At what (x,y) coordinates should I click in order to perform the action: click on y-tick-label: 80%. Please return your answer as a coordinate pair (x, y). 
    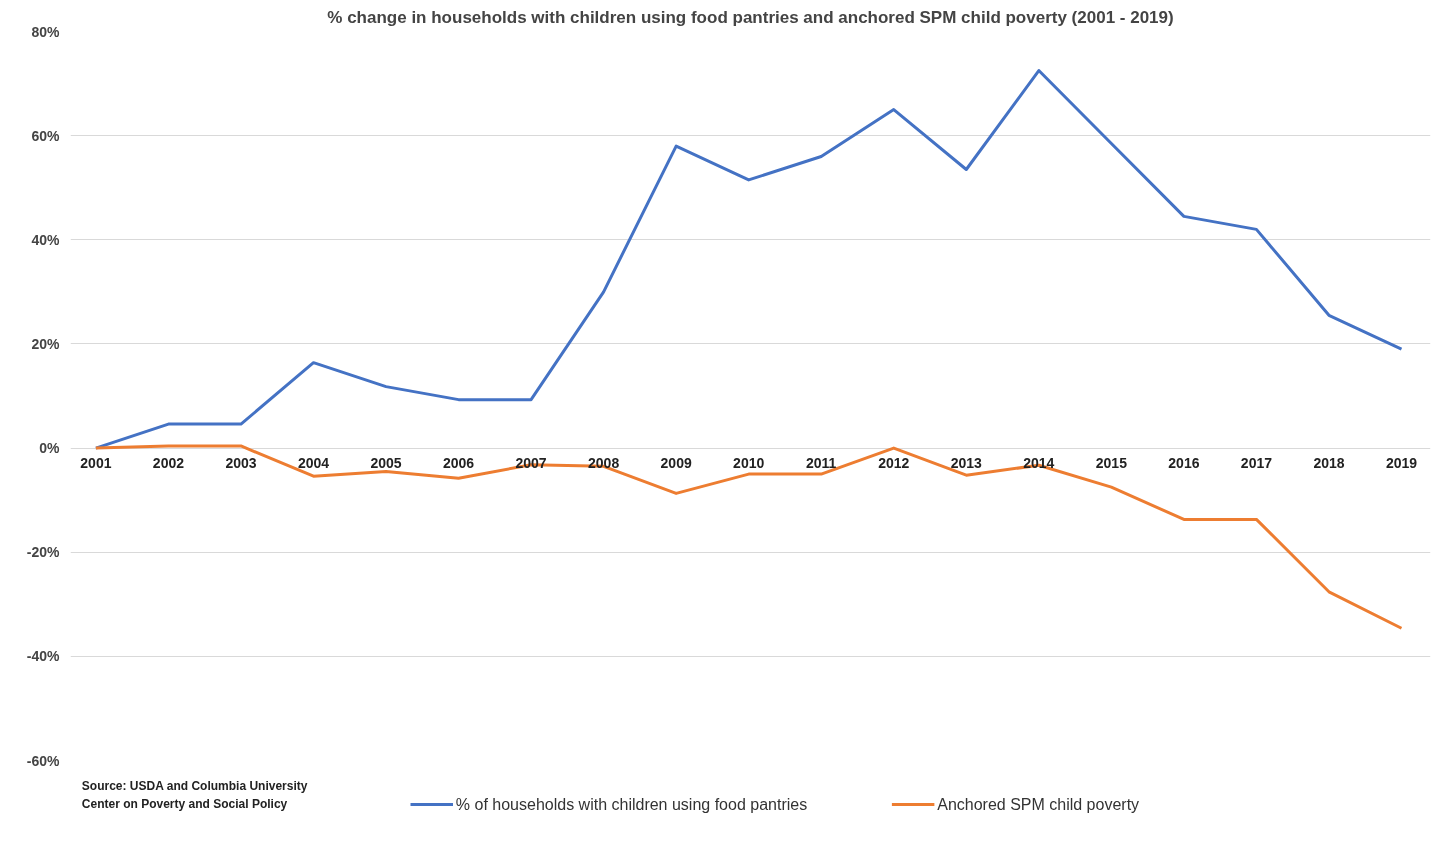
    Looking at the image, I should click on (46, 31).